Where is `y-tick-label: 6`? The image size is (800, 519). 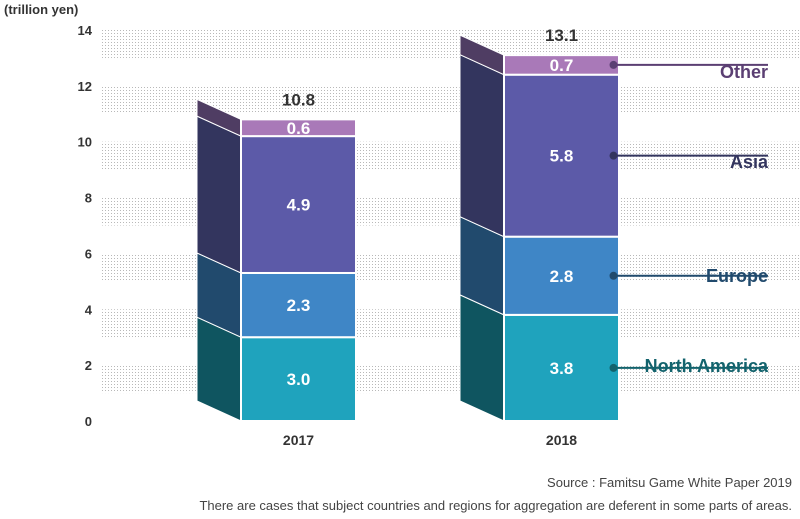 y-tick-label: 6 is located at coordinates (88, 253).